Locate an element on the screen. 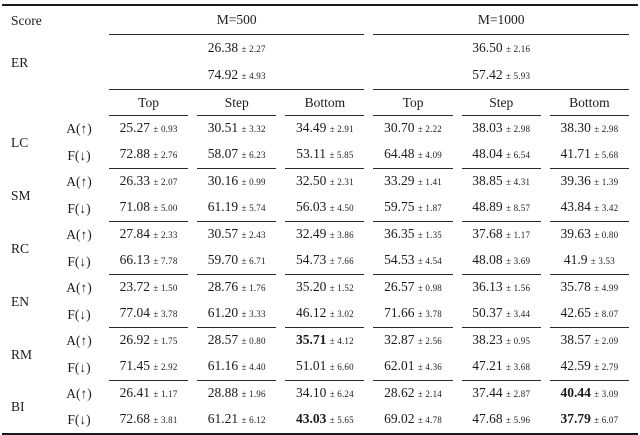 The height and width of the screenshot is (435, 640). value-cell: 69.02 ± 4.78 is located at coordinates (412, 420).